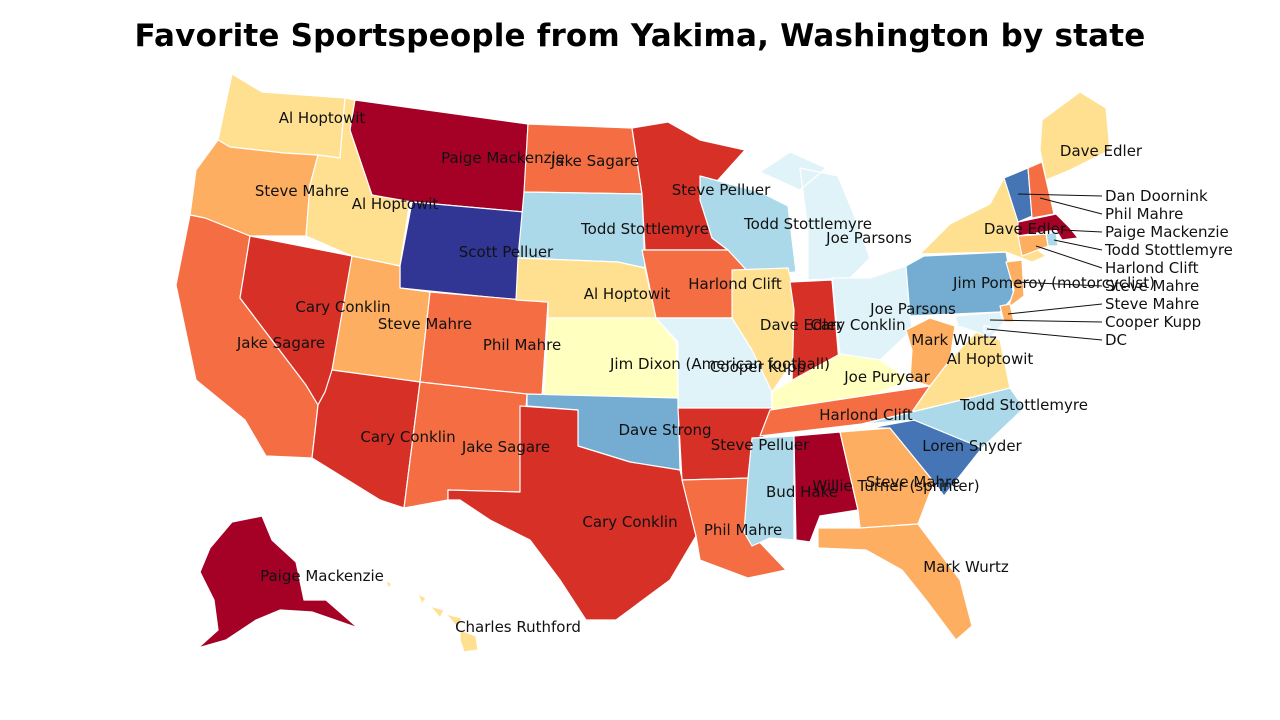 This screenshot has height=720, width=1280. What do you see at coordinates (506, 252) in the screenshot?
I see `label-WY: Scott Pelluer` at bounding box center [506, 252].